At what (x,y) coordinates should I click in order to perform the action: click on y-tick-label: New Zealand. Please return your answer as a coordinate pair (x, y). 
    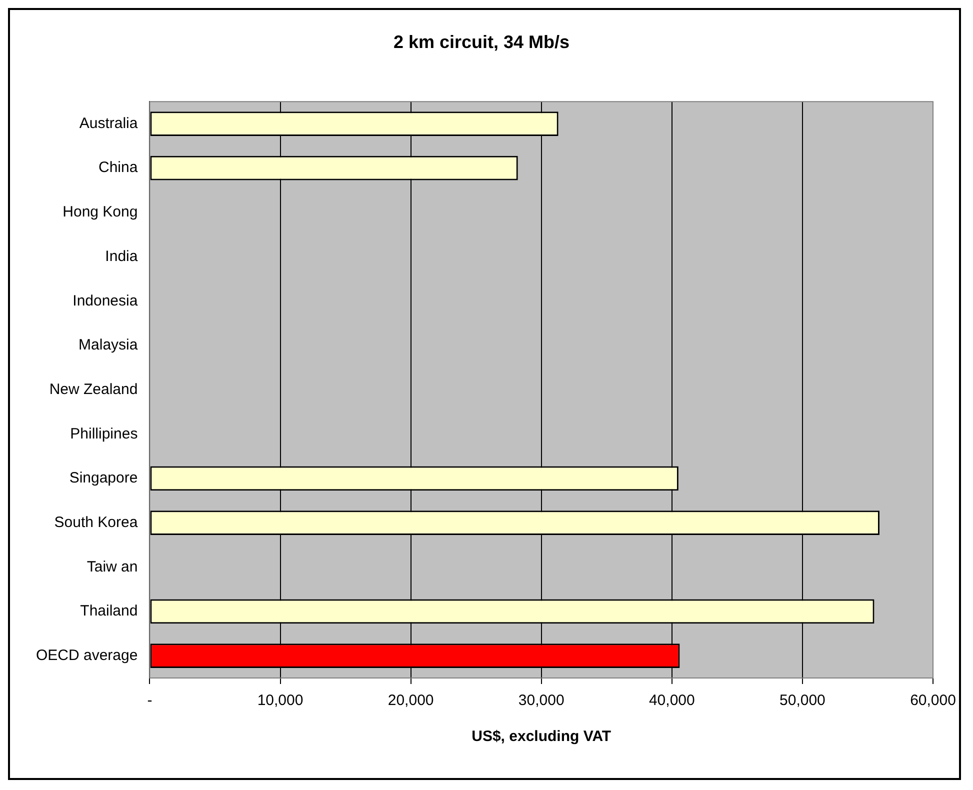
    Looking at the image, I should click on (93, 389).